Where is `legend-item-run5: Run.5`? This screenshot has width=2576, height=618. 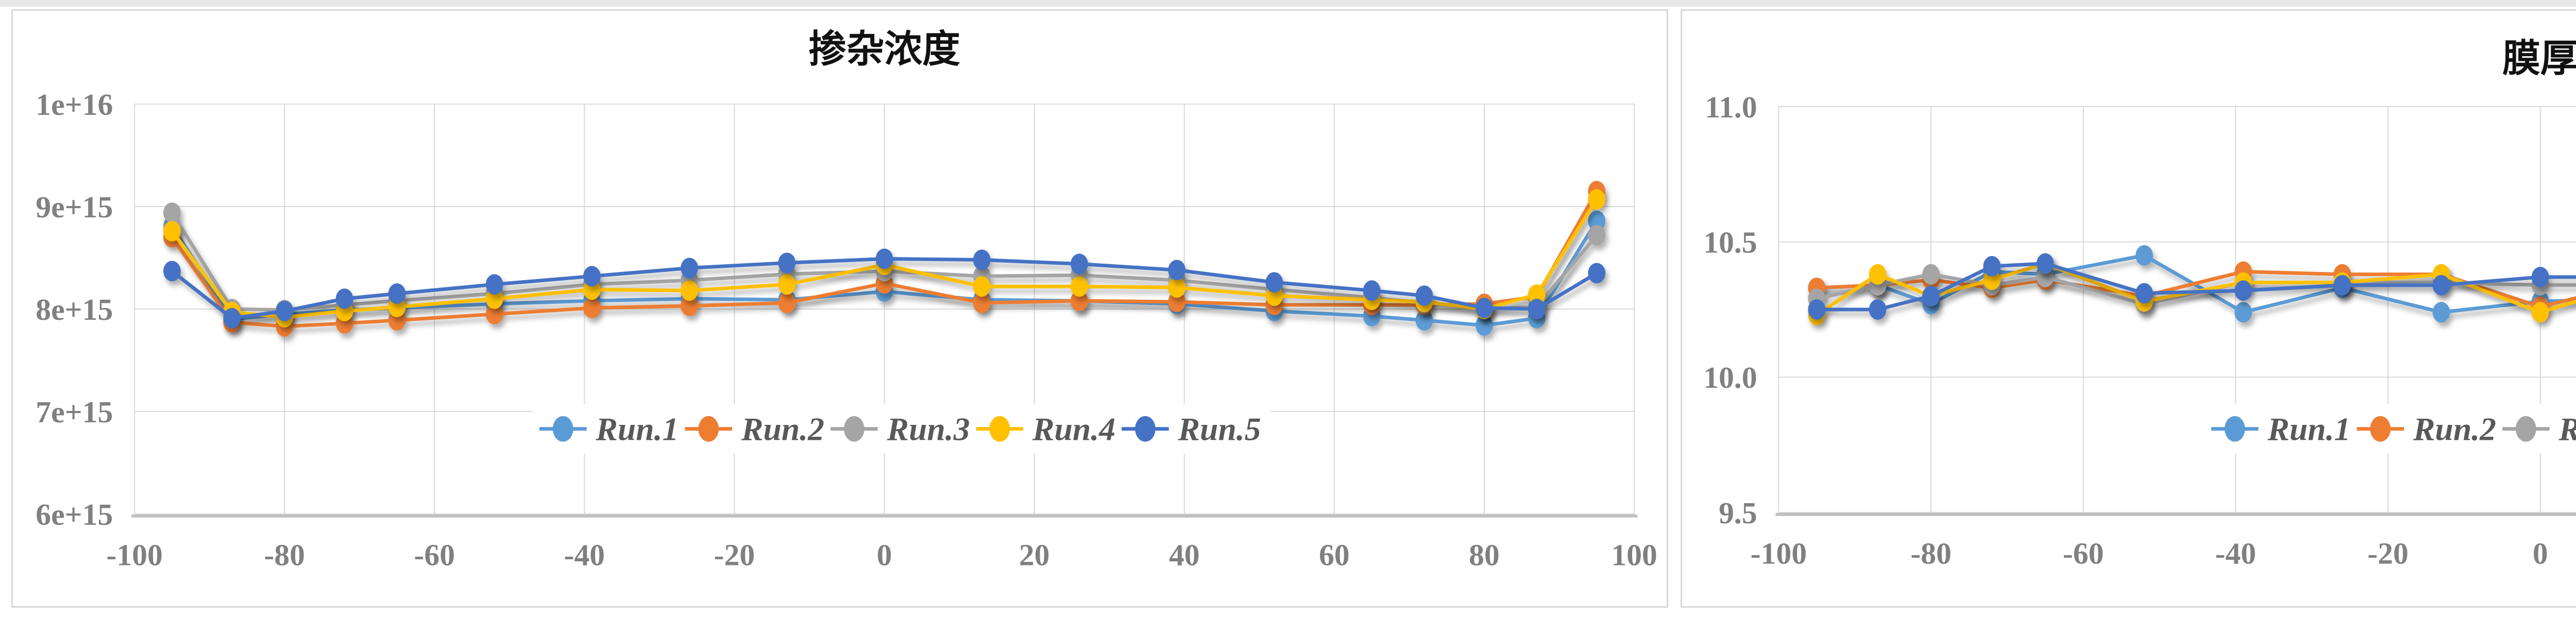
legend-item-run5: Run.5 is located at coordinates (1191, 430).